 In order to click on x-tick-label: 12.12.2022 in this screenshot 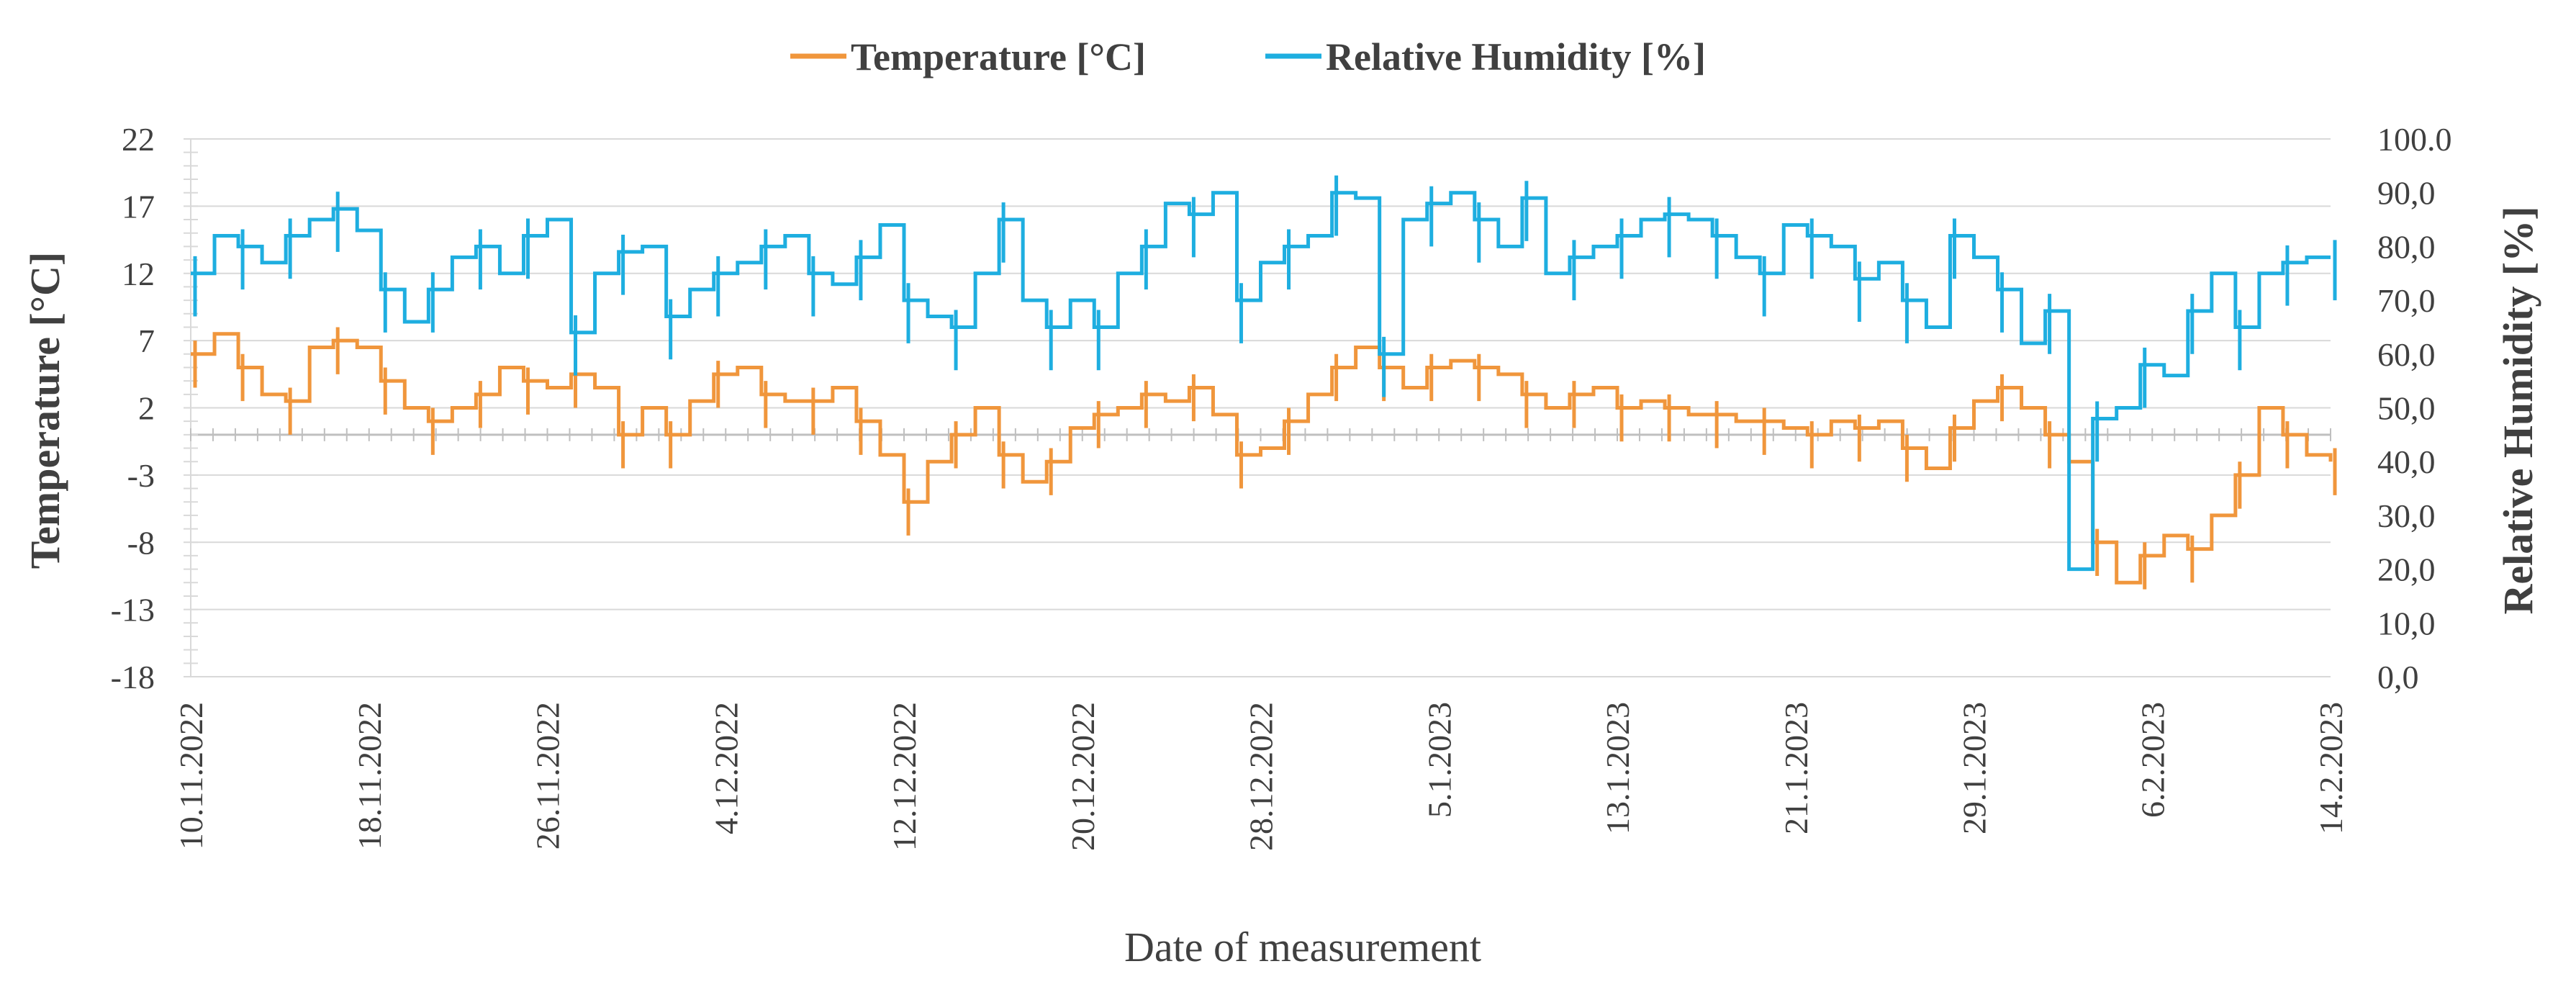, I will do `click(904, 776)`.